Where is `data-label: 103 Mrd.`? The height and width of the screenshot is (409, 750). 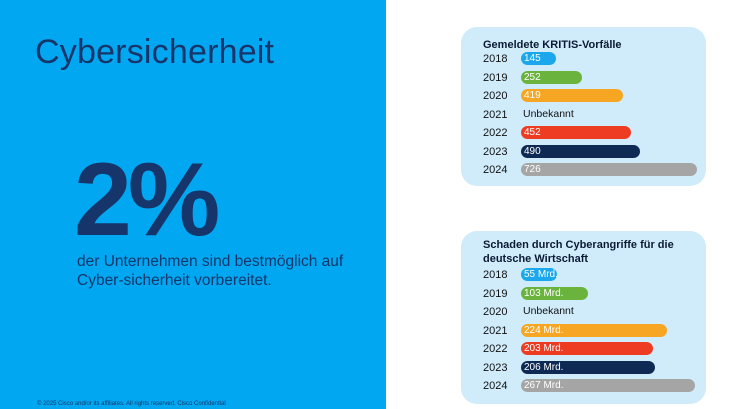
data-label: 103 Mrd. is located at coordinates (544, 293).